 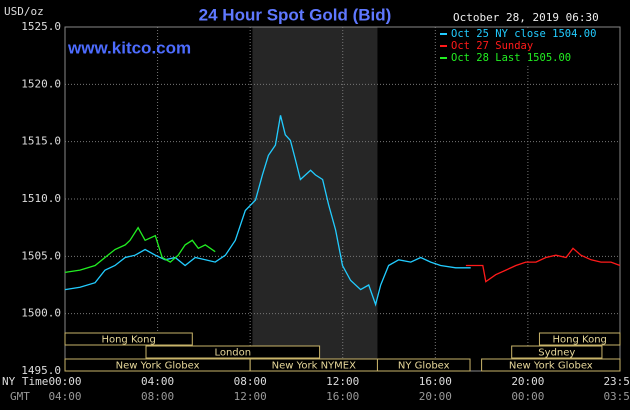 I want to click on y-tick-label: 1515.0, so click(x=41, y=141).